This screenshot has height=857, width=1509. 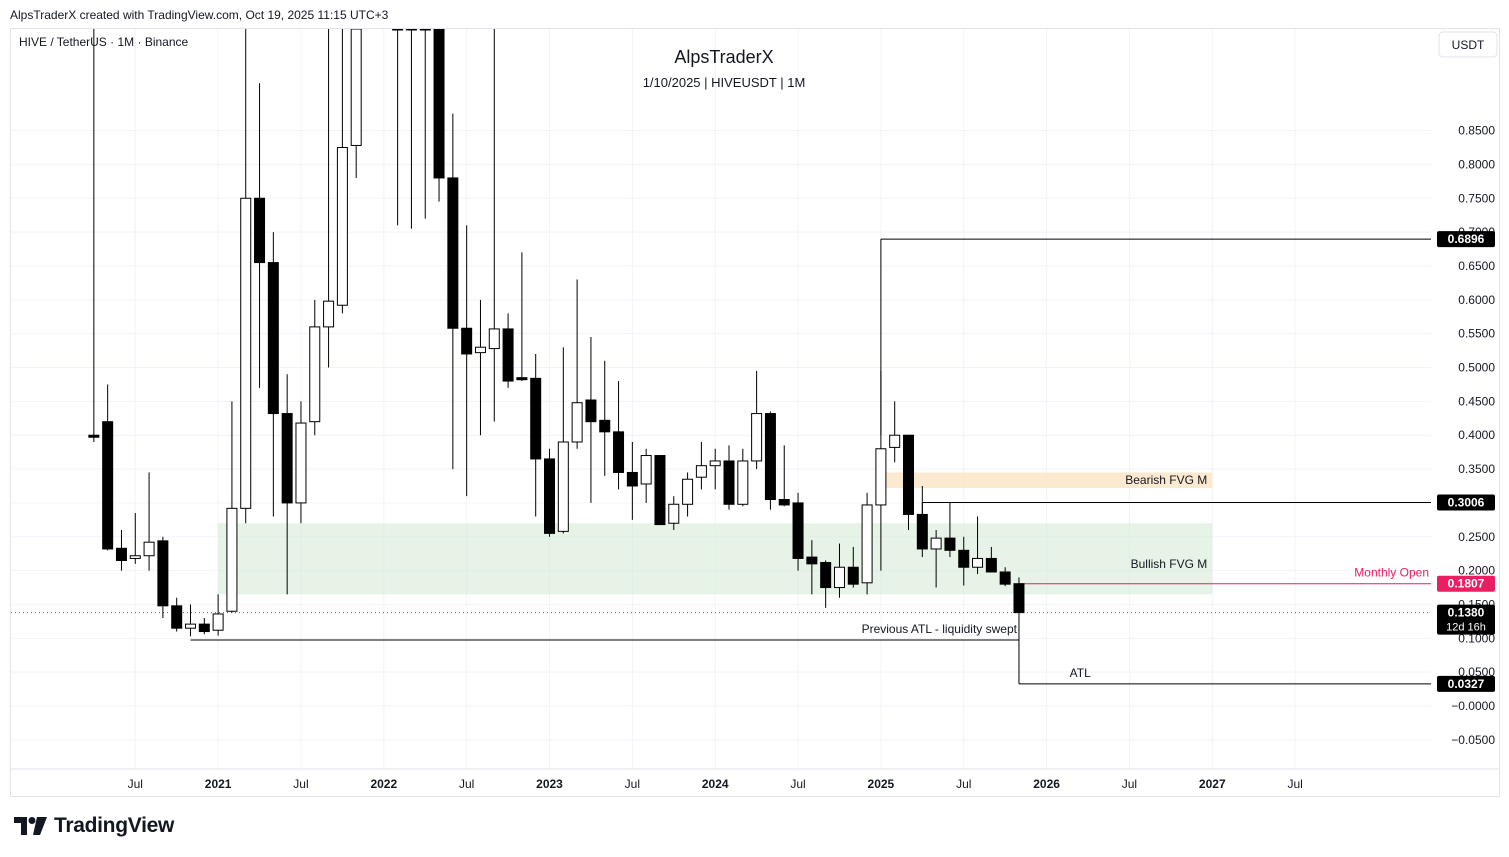 What do you see at coordinates (1046, 480) in the screenshot?
I see `bearish-fvg-zone` at bounding box center [1046, 480].